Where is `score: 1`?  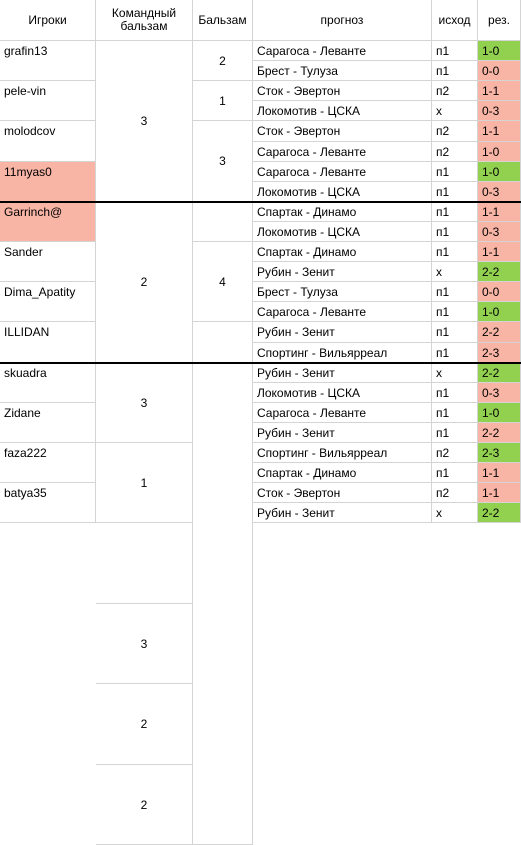 score: 1 is located at coordinates (223, 101).